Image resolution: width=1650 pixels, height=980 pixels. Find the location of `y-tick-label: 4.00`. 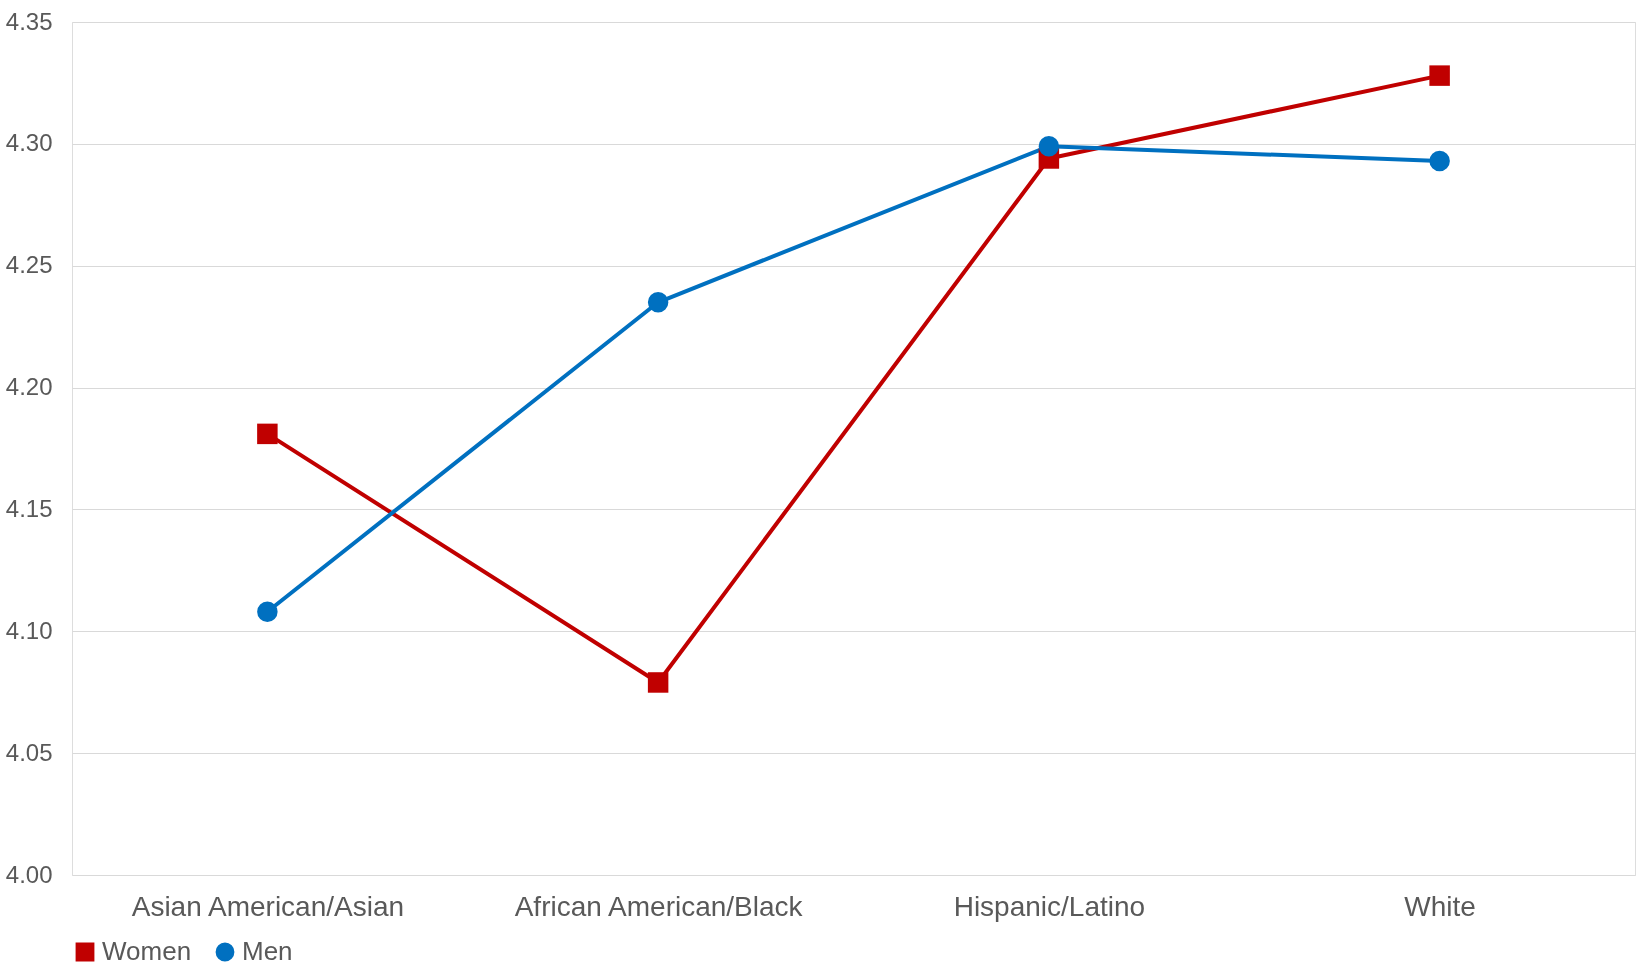

y-tick-label: 4.00 is located at coordinates (29, 874).